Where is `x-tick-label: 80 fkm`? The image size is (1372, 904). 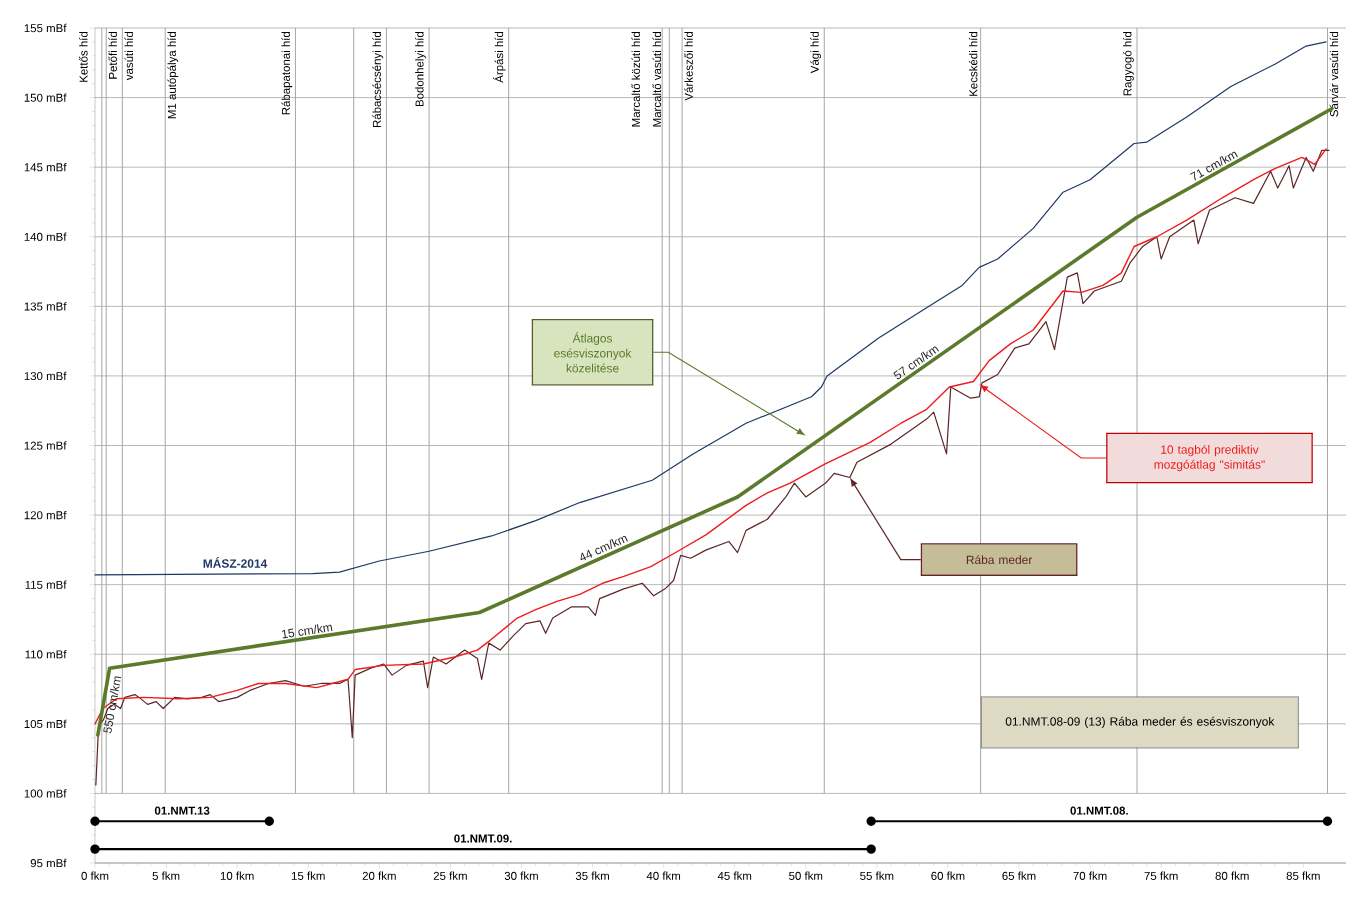
x-tick-label: 80 fkm is located at coordinates (1232, 875).